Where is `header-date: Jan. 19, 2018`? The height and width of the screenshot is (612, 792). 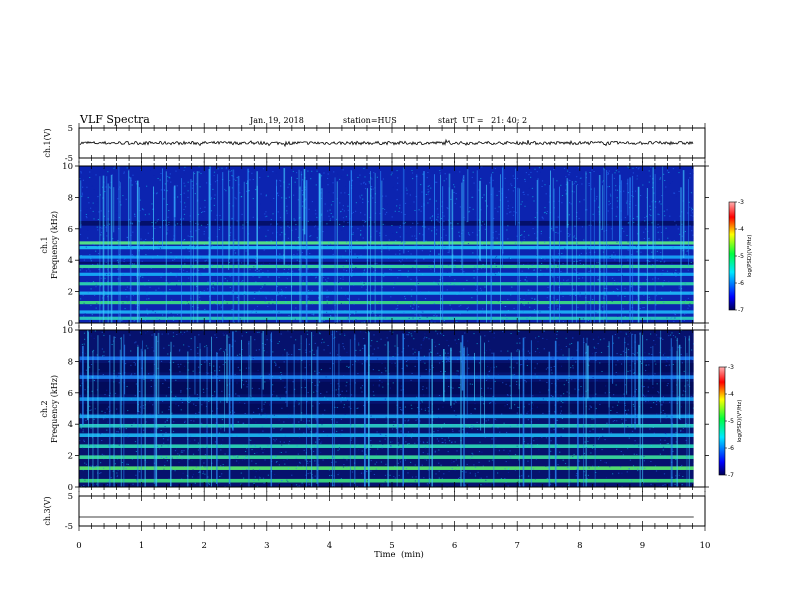 header-date: Jan. 19, 2018 is located at coordinates (276, 120).